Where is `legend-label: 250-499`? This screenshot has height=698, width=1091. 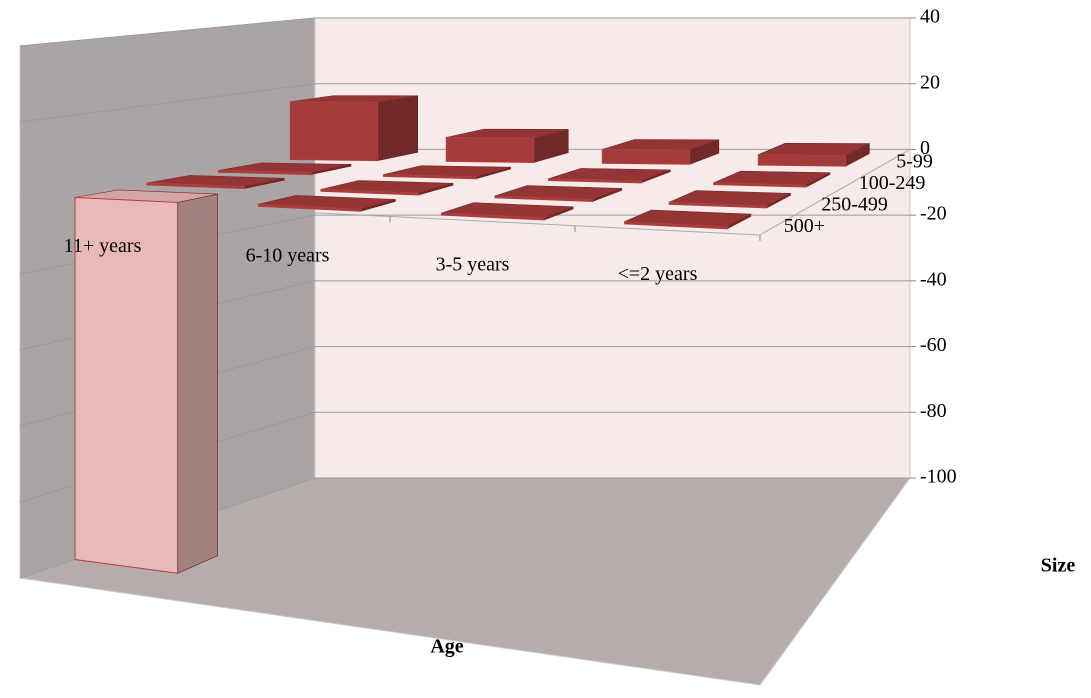
legend-label: 250-499 is located at coordinates (854, 205).